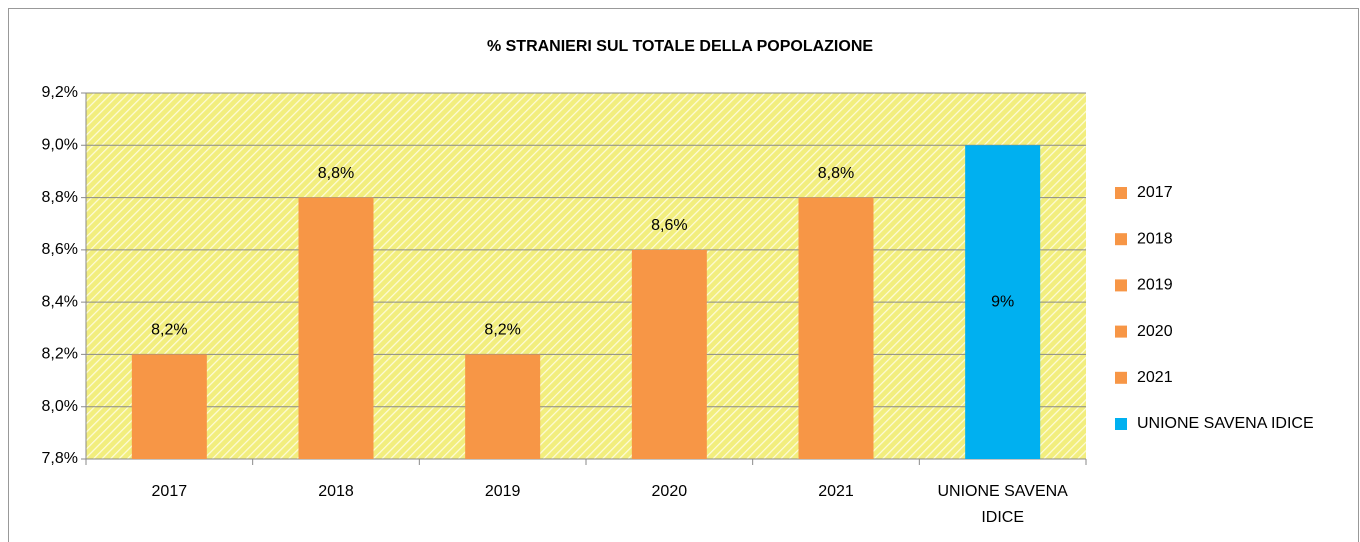  I want to click on legend-label: 2021, so click(1155, 377).